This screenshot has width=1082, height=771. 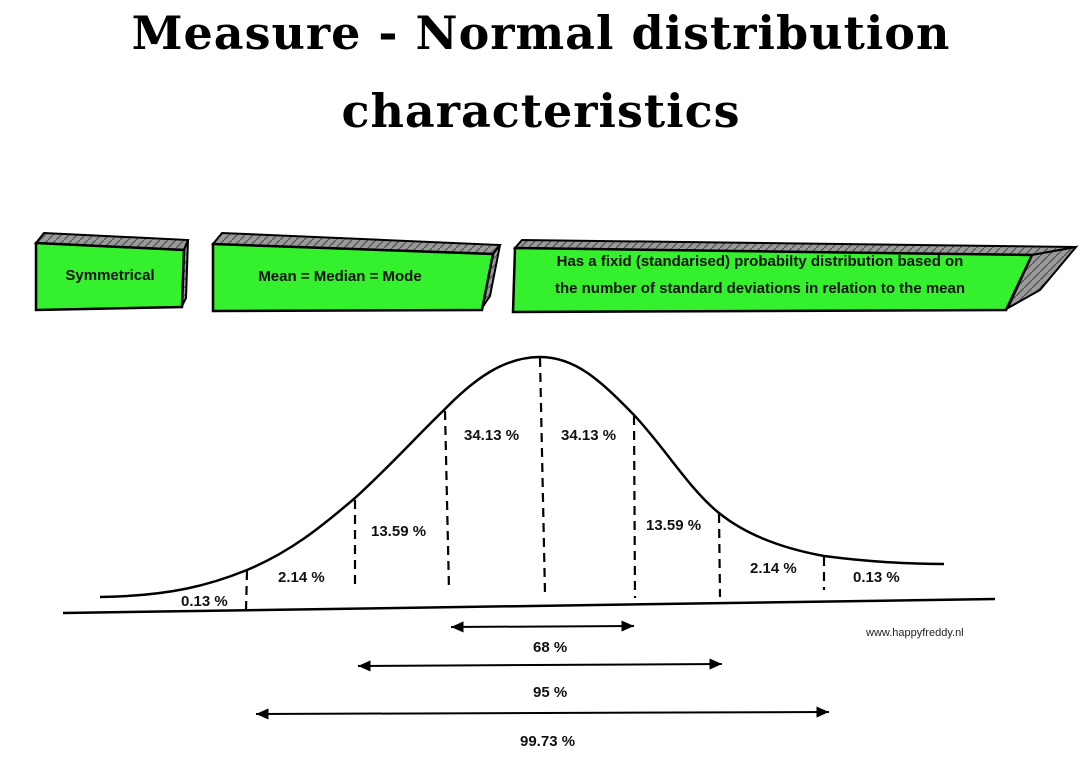 I want to click on baseline, so click(x=529, y=606).